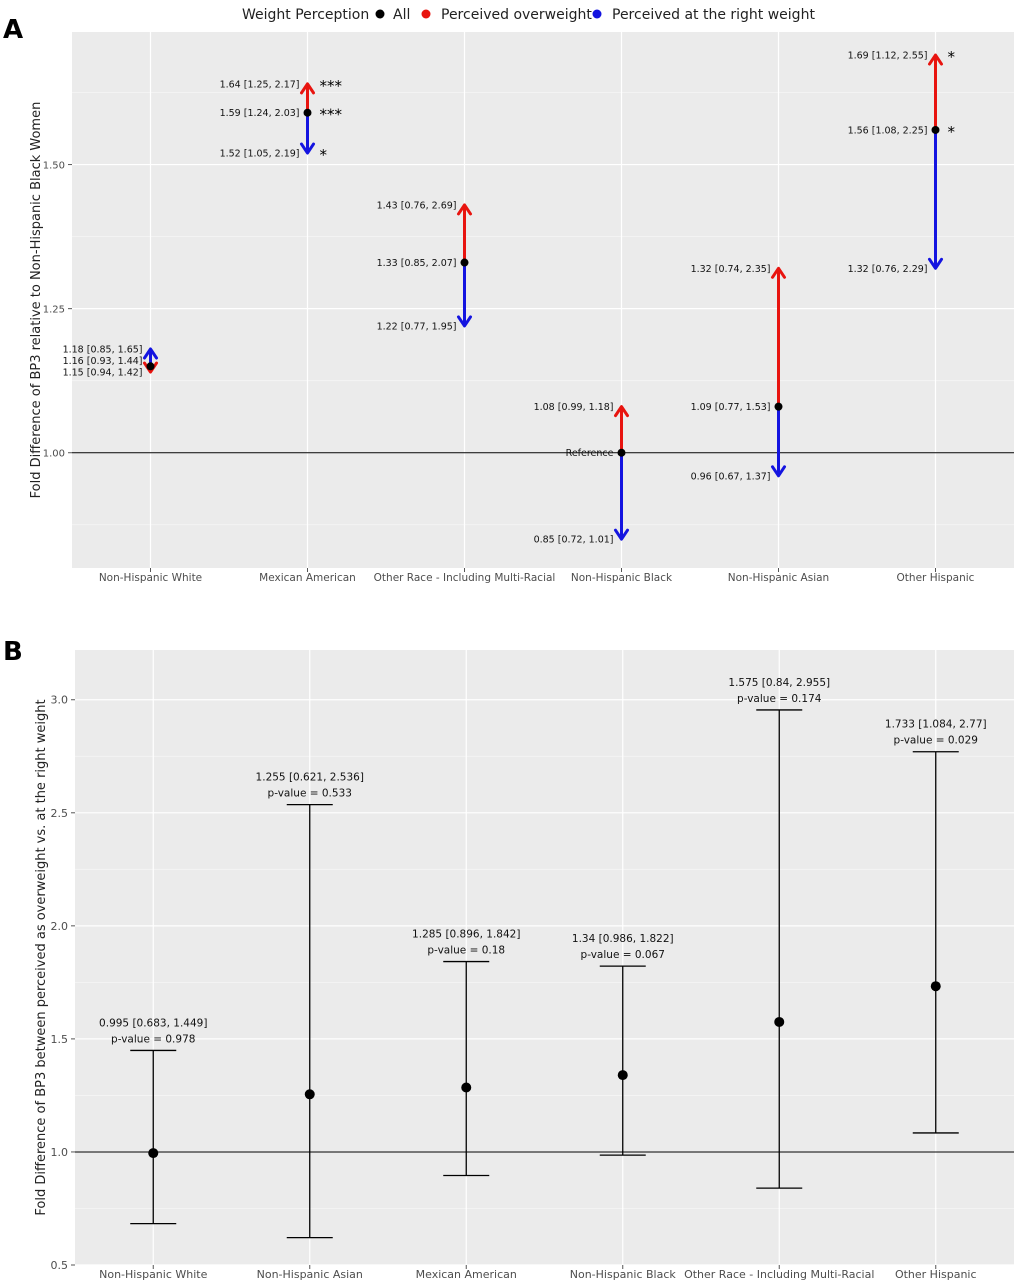 This screenshot has height=1280, width=1020. I want to click on panel-b-p-value-label: p-value = 0.18, so click(466, 951).